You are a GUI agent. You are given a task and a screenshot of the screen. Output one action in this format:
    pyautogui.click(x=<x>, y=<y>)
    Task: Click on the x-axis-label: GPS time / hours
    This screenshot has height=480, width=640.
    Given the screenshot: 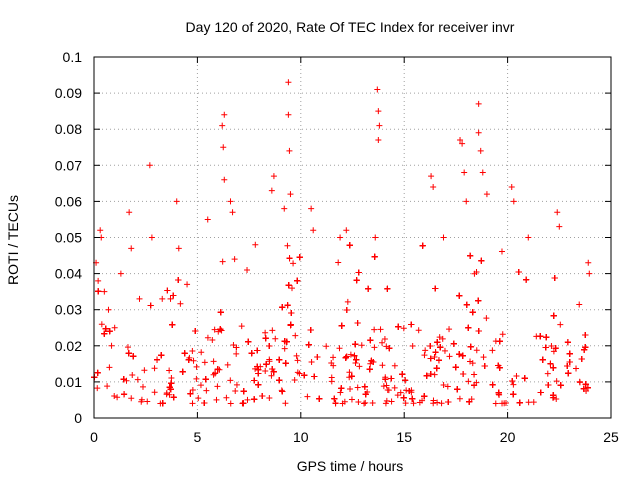 What is the action you would take?
    pyautogui.click(x=350, y=466)
    